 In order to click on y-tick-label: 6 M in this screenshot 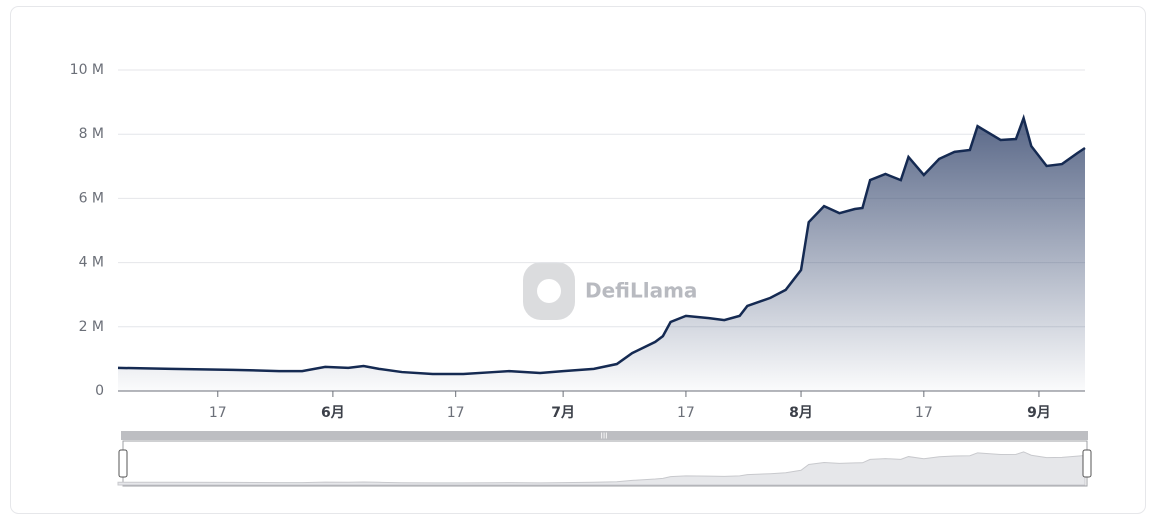, I will do `click(91, 198)`.